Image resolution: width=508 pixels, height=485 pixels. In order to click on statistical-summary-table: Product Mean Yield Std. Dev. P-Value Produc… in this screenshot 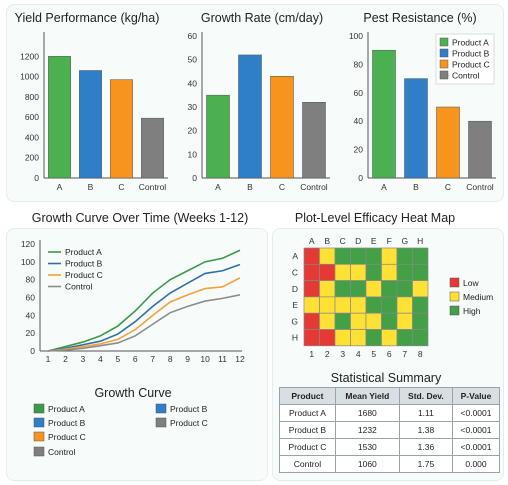, I will do `click(389, 430)`.